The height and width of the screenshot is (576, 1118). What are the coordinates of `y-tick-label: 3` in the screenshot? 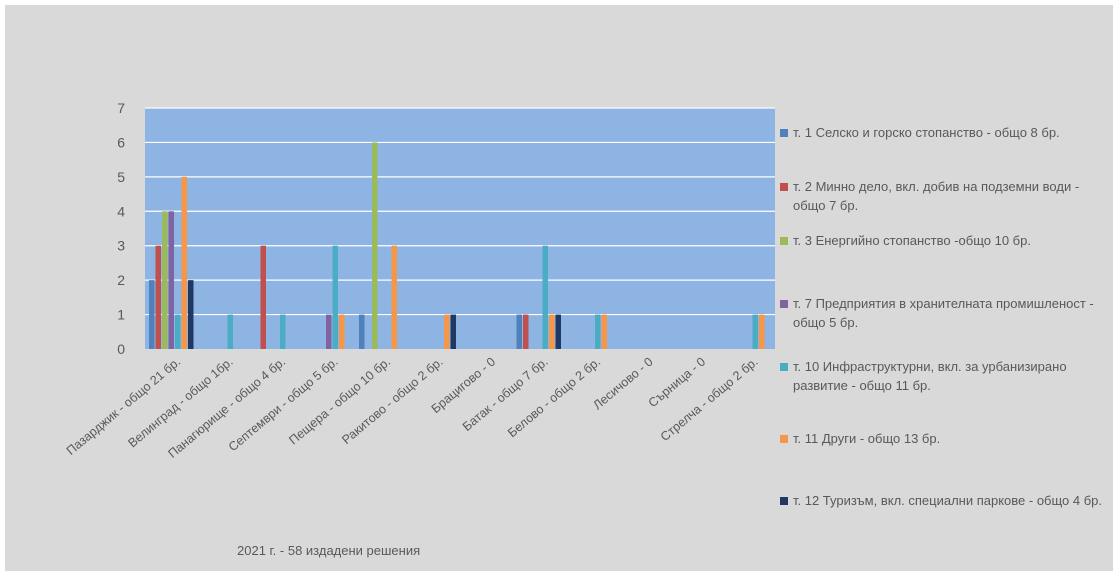 It's located at (121, 246).